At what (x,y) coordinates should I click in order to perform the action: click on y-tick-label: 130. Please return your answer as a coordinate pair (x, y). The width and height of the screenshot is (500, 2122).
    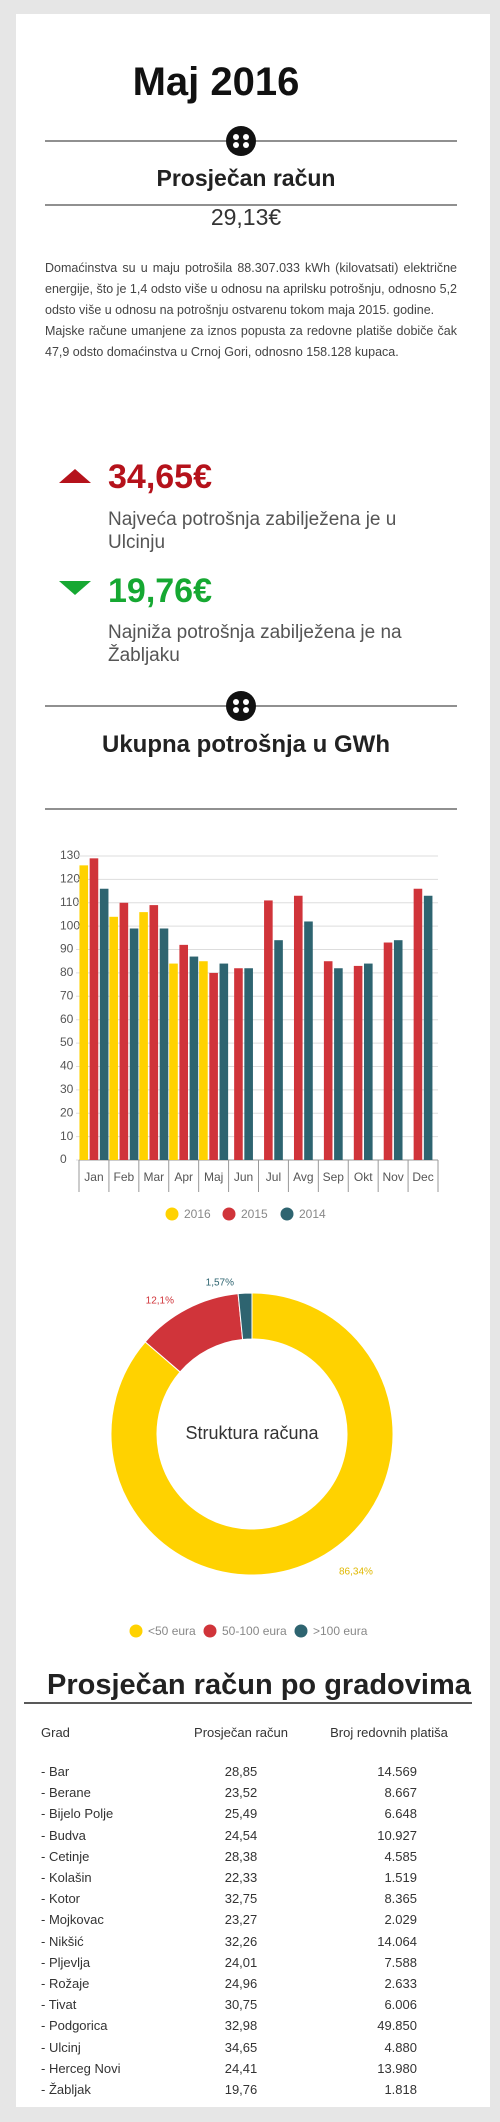
    Looking at the image, I should click on (70, 855).